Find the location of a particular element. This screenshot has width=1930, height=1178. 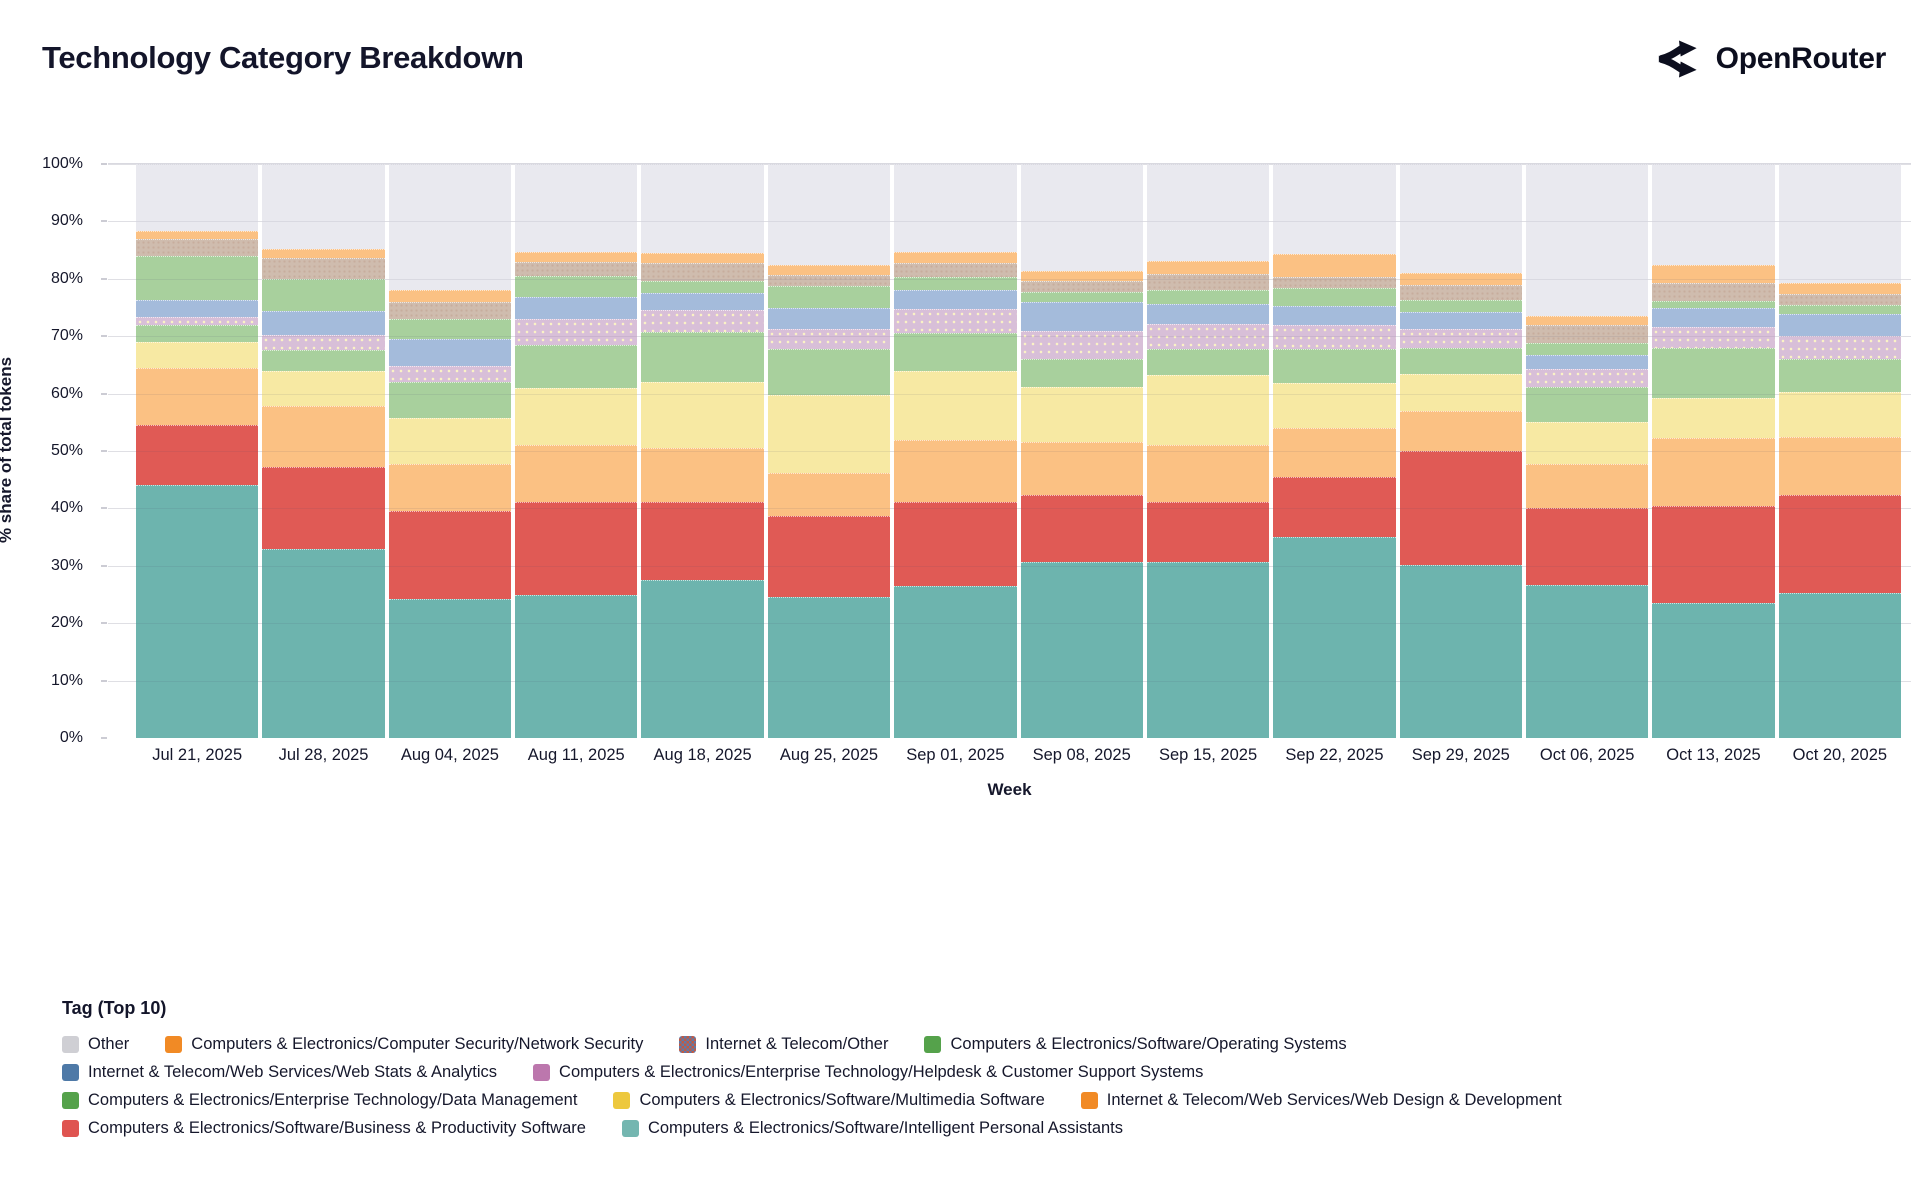

stacked-bar-Aug-25-2025 is located at coordinates (829, 451).